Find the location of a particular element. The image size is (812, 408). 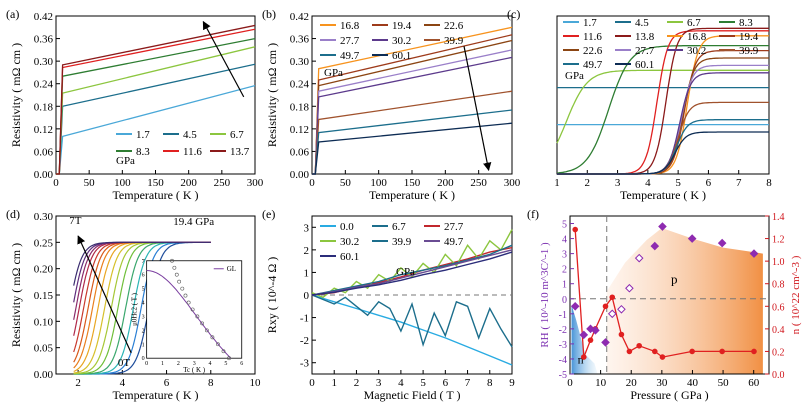

x-tick-label: 100 is located at coordinates (378, 183).